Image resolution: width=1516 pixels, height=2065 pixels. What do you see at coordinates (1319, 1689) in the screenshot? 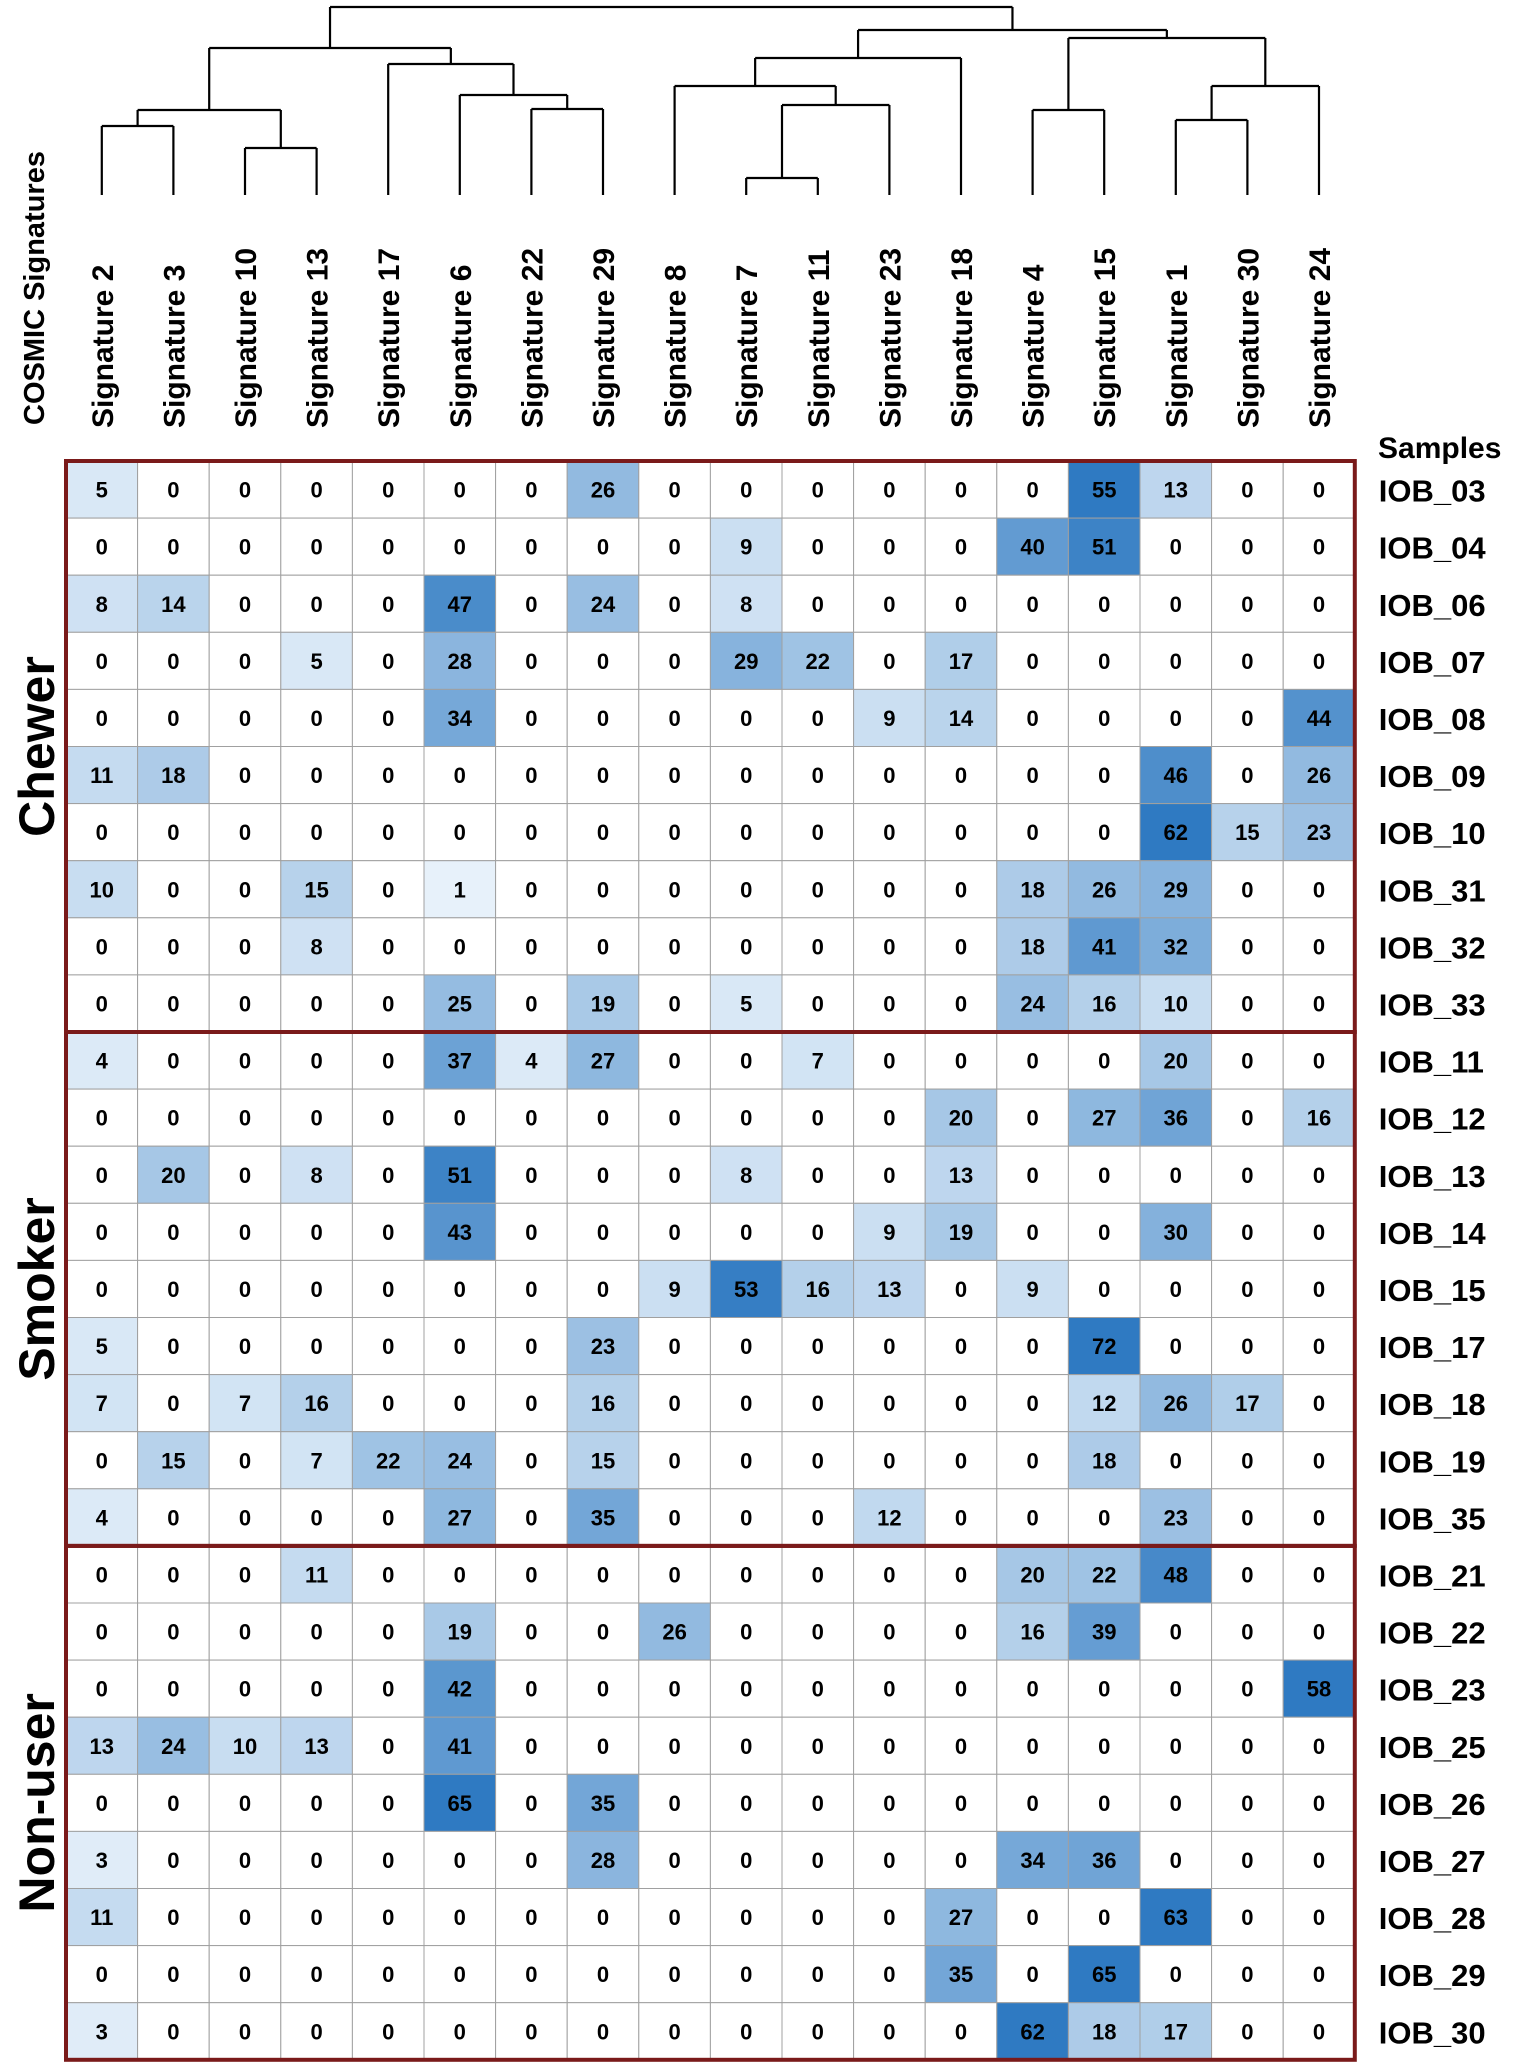
I see `cell-value: 58` at bounding box center [1319, 1689].